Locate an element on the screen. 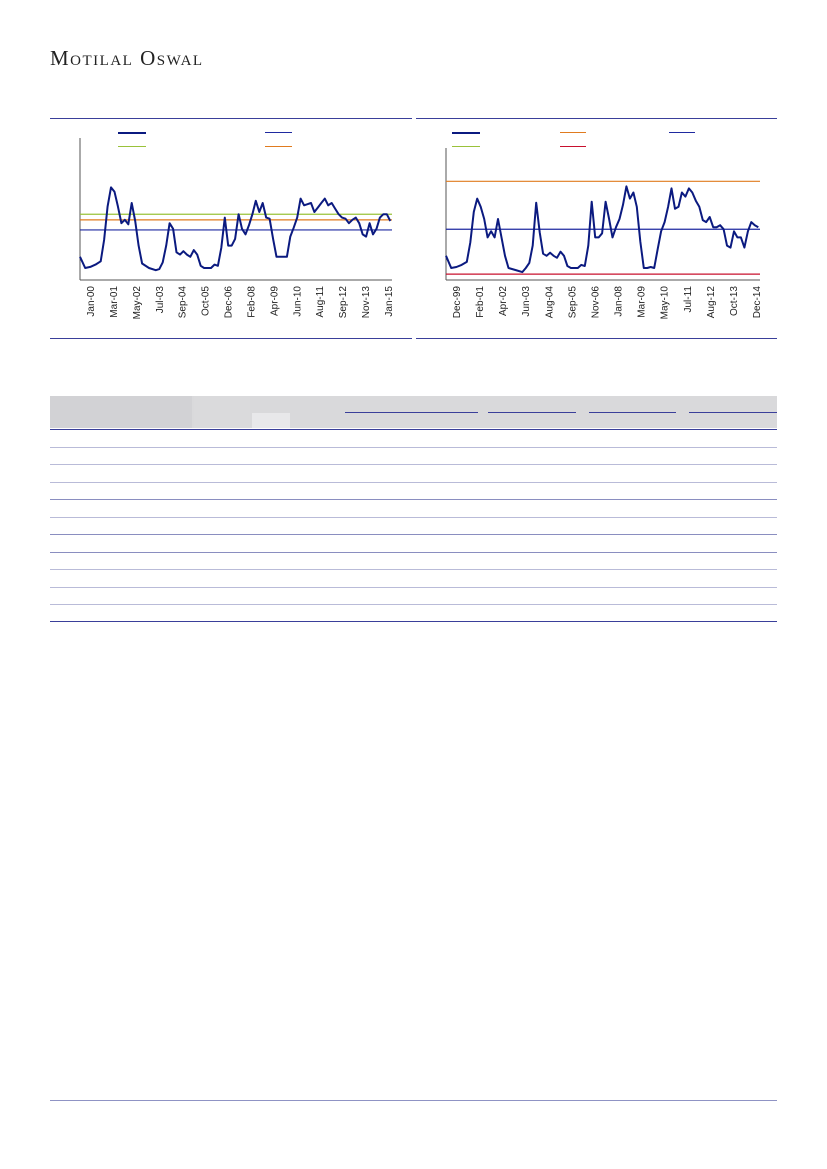  chart1-x-tick-label: Jun-10 is located at coordinates (297, 301).